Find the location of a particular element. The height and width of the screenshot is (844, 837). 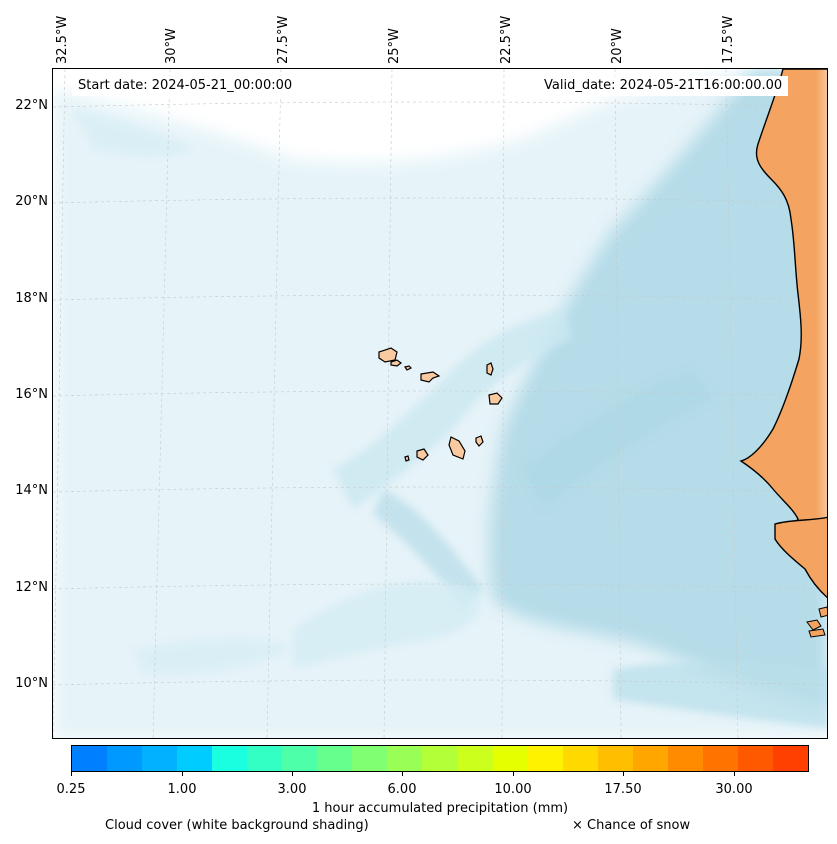

island-santa-luzia is located at coordinates (408, 368).